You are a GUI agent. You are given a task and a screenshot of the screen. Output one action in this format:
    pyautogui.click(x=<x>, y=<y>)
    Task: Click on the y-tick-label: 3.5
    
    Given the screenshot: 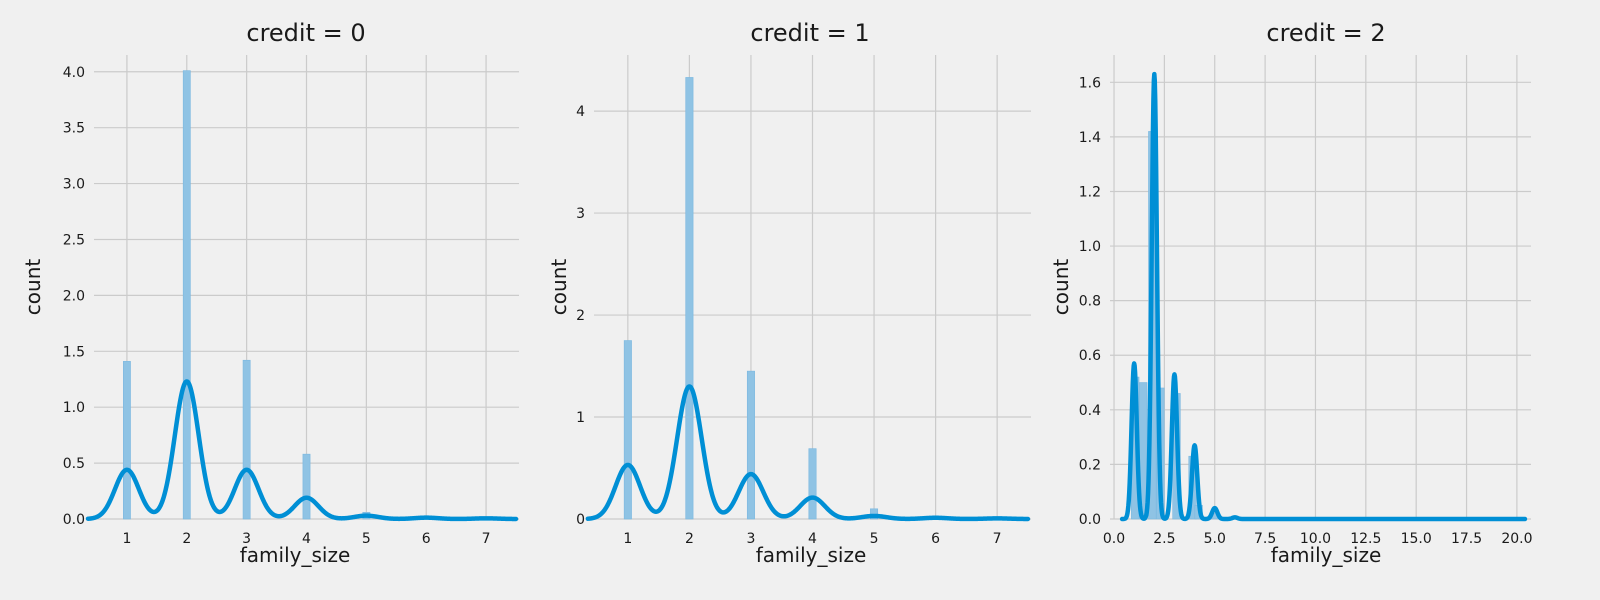 What is the action you would take?
    pyautogui.click(x=74, y=129)
    